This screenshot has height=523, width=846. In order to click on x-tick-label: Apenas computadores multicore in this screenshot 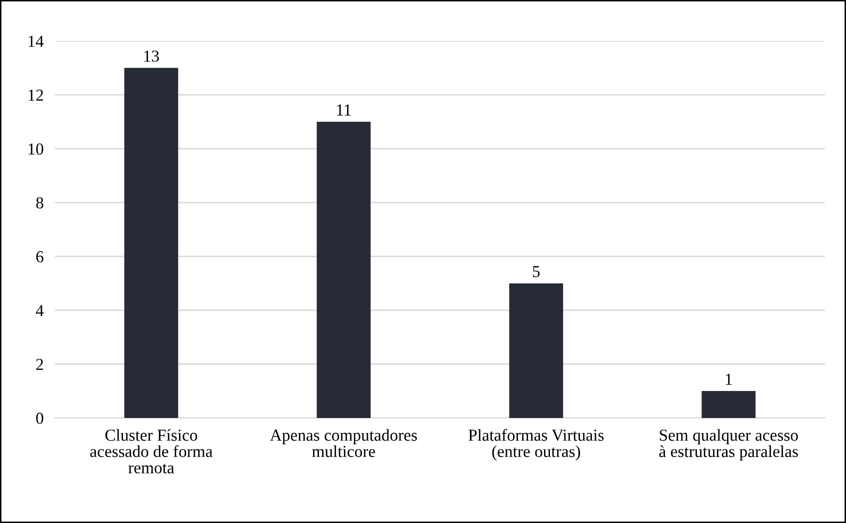, I will do `click(343, 443)`.